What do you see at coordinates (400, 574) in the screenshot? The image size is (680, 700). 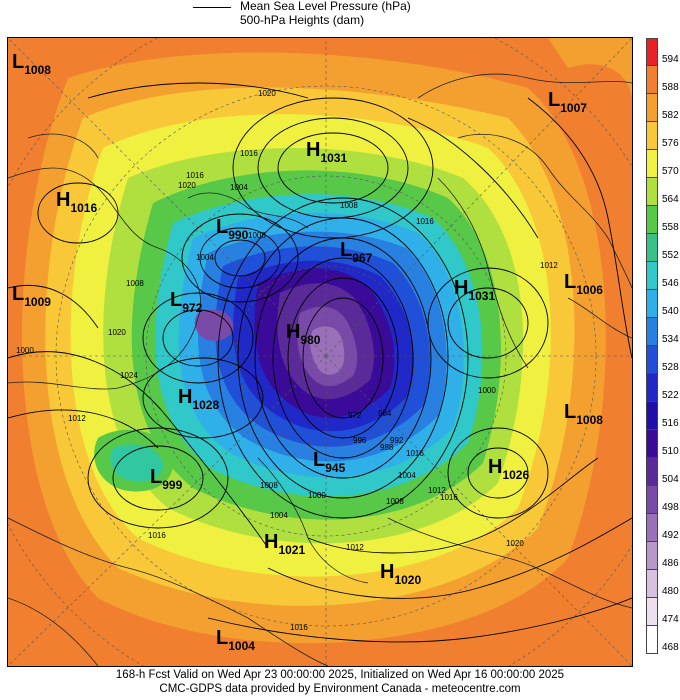 I see `high-pressure-center: H1020` at bounding box center [400, 574].